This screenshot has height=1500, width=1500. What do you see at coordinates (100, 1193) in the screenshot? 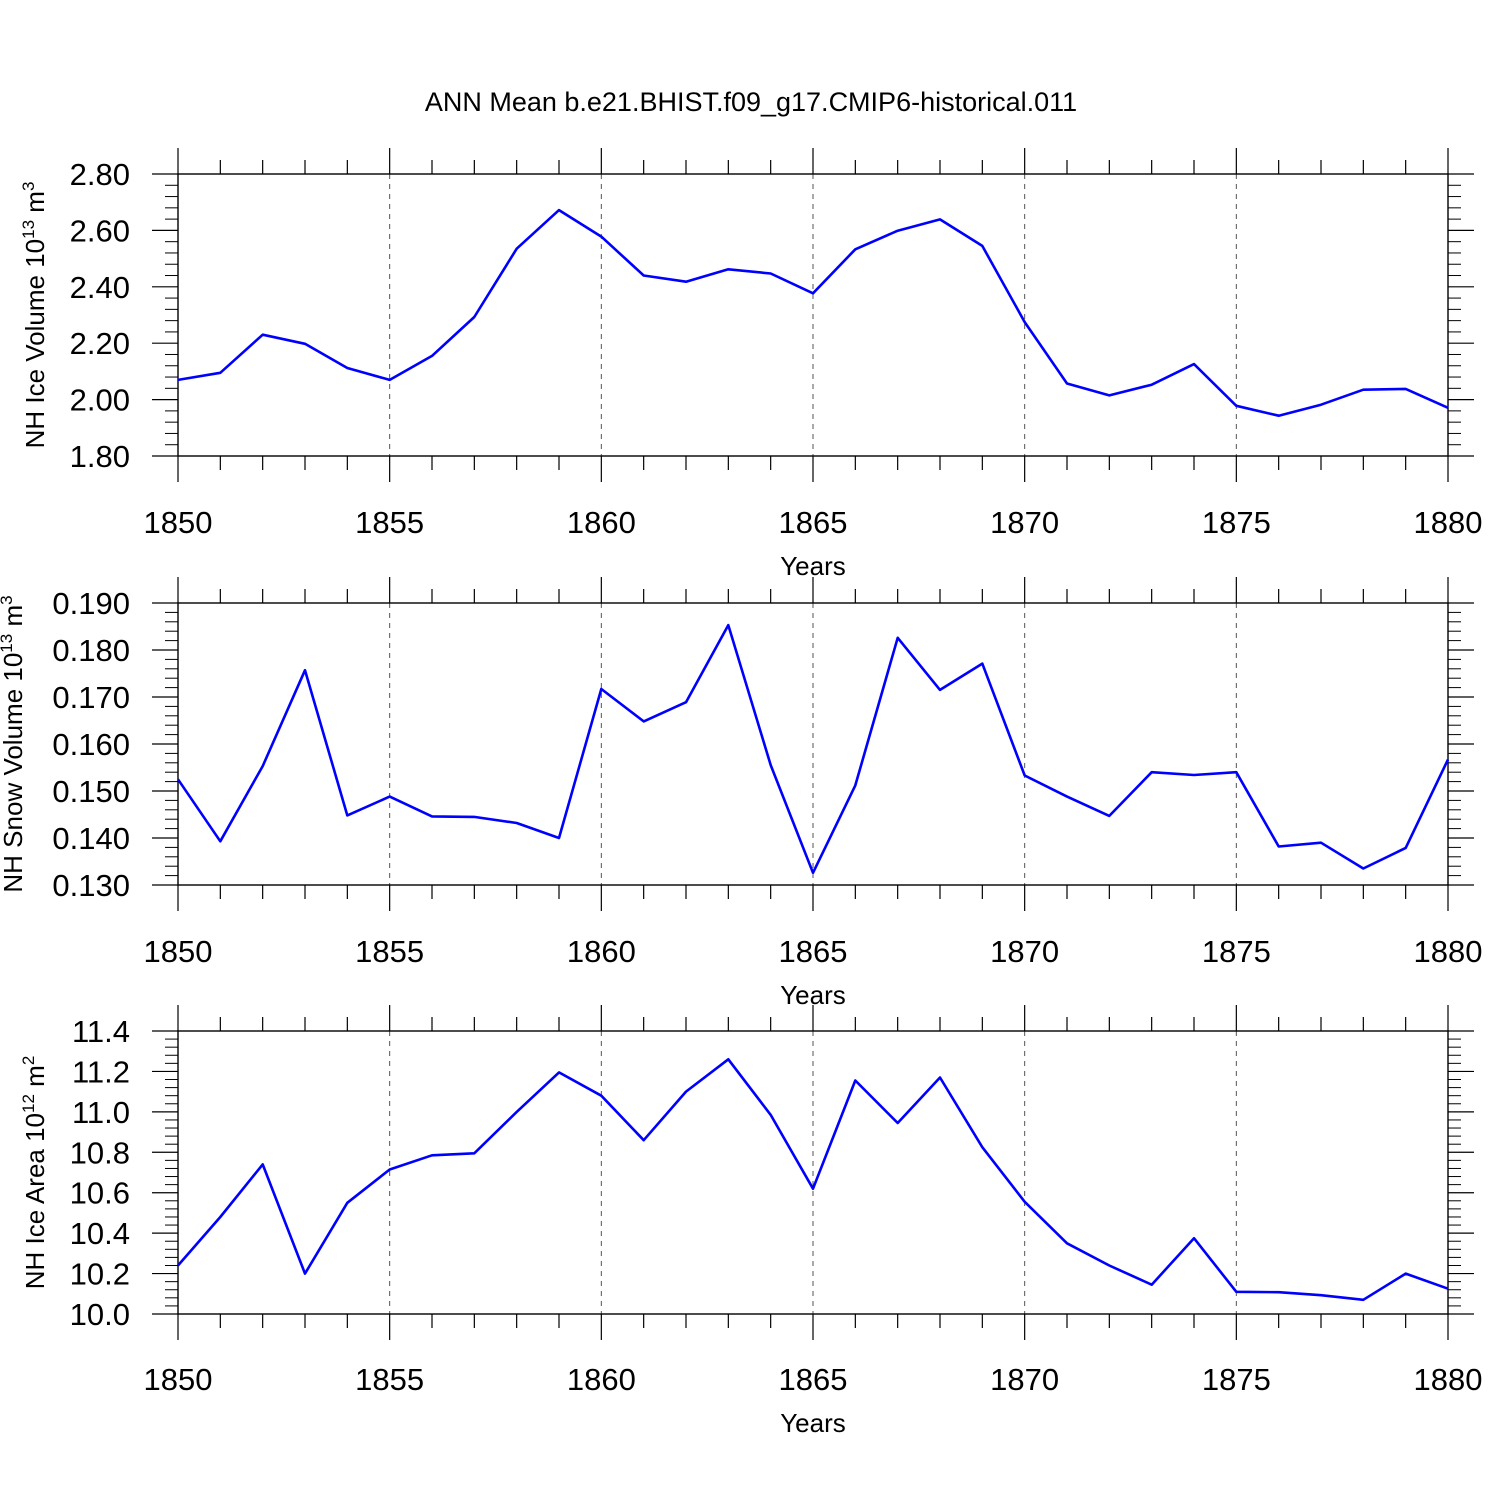
I see `y-tick-label: 10.6` at bounding box center [100, 1193].